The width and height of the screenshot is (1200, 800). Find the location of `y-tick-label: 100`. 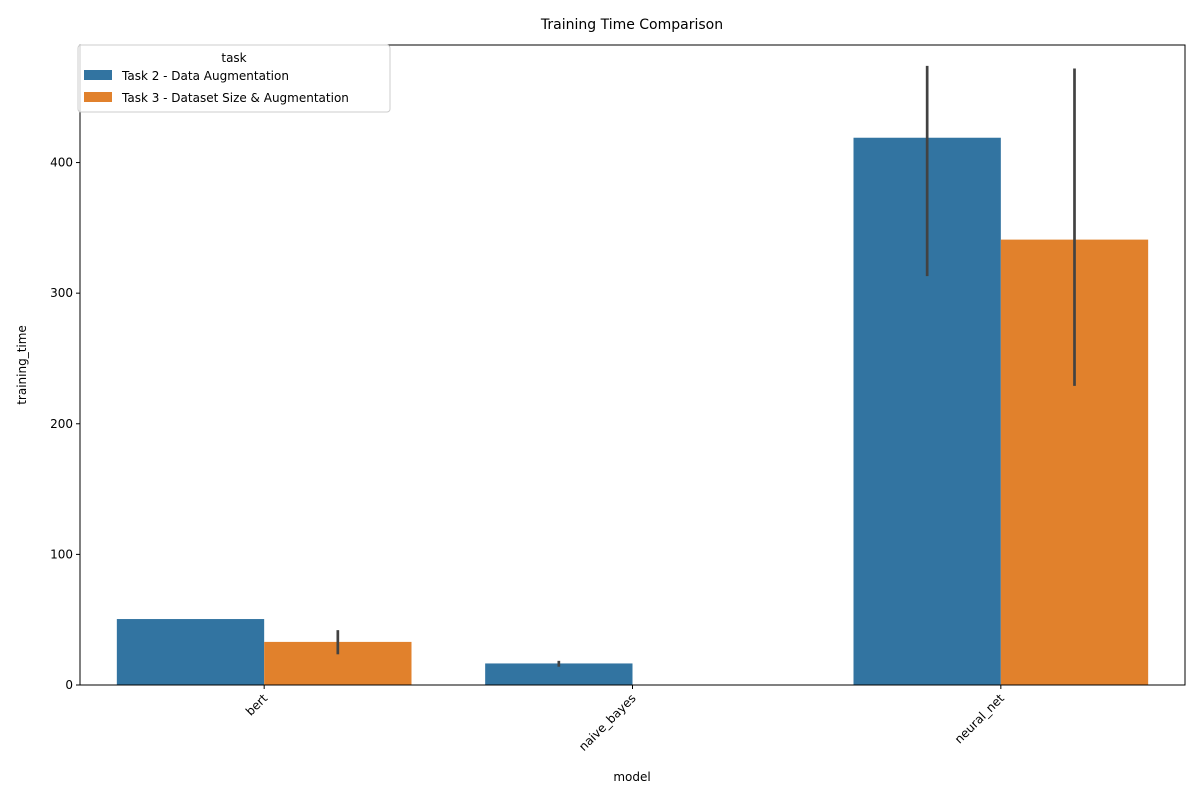

y-tick-label: 100 is located at coordinates (61, 554).